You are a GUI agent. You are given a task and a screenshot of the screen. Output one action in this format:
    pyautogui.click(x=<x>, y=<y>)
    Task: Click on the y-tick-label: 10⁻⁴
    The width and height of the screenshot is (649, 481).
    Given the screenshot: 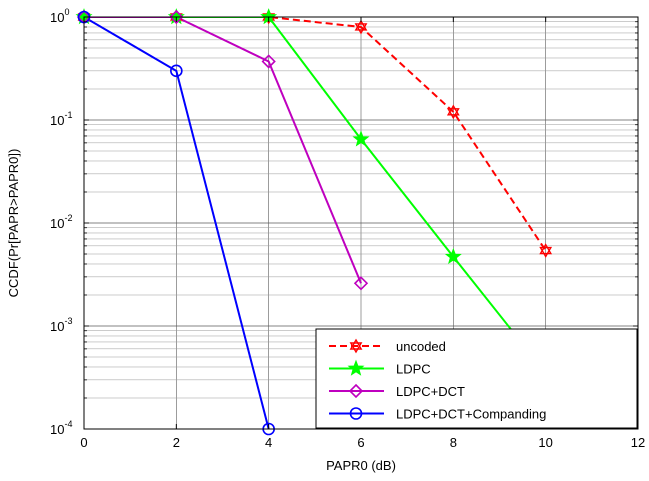 What is the action you would take?
    pyautogui.click(x=61, y=428)
    